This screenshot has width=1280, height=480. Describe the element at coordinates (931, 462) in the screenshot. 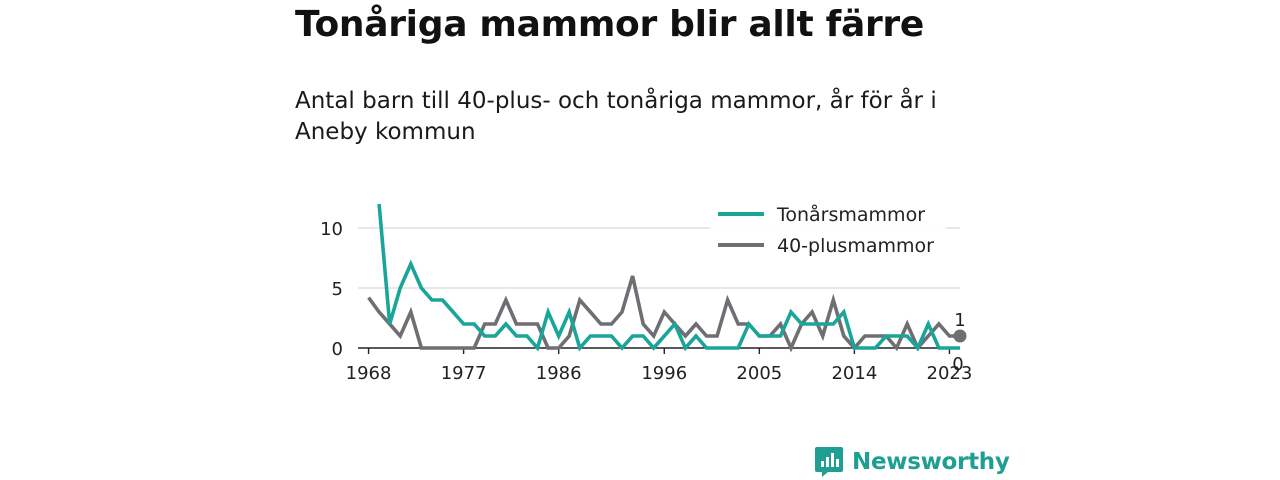

I see `brand-name: Newsworthy` at that location.